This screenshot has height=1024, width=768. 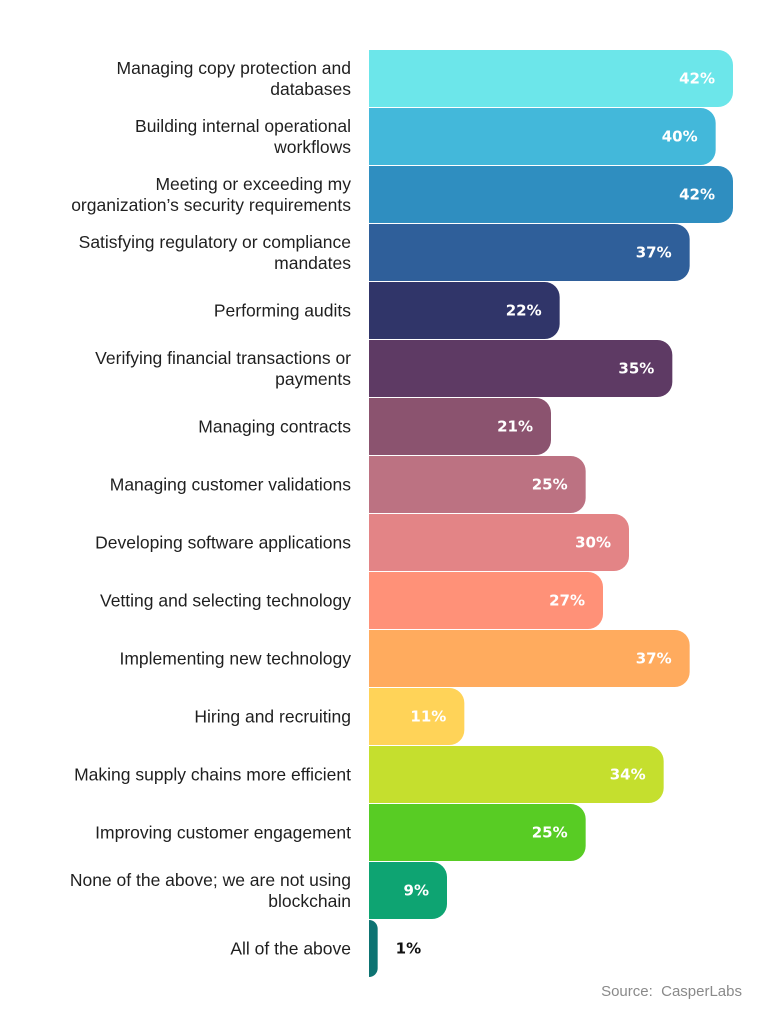 What do you see at coordinates (515, 427) in the screenshot?
I see `value-label-7: 21%` at bounding box center [515, 427].